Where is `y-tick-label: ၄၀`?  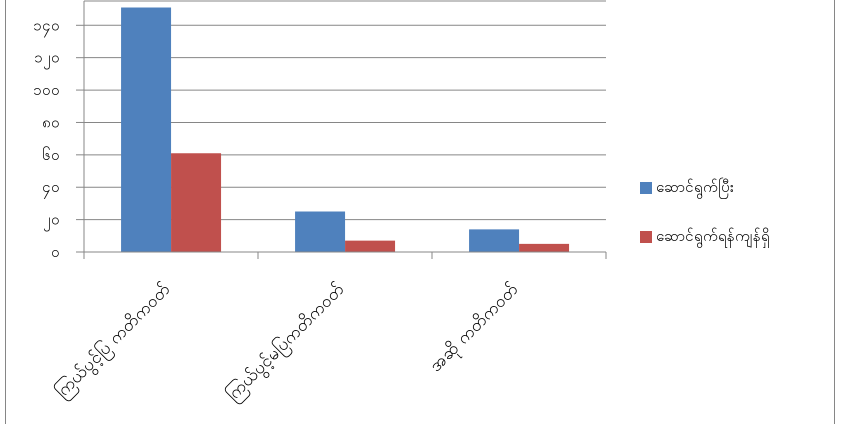 y-tick-label: ၄၀ is located at coordinates (51, 189).